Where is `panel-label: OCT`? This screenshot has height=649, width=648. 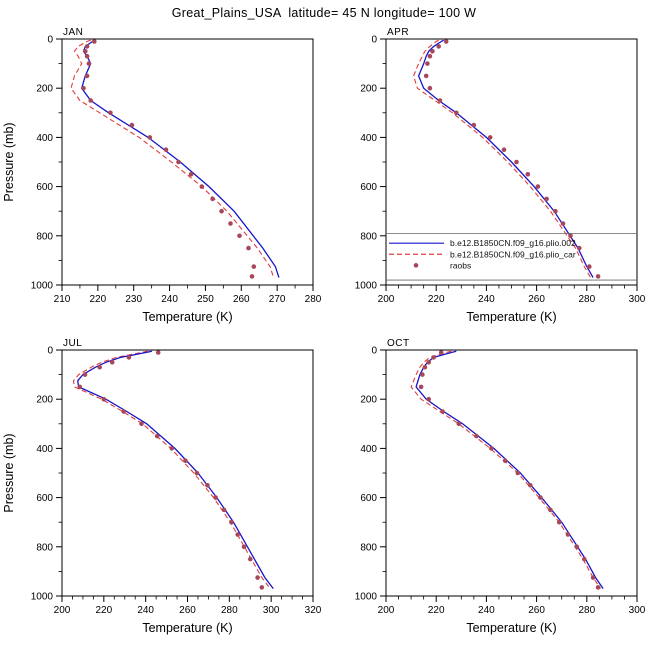
panel-label: OCT is located at coordinates (398, 343).